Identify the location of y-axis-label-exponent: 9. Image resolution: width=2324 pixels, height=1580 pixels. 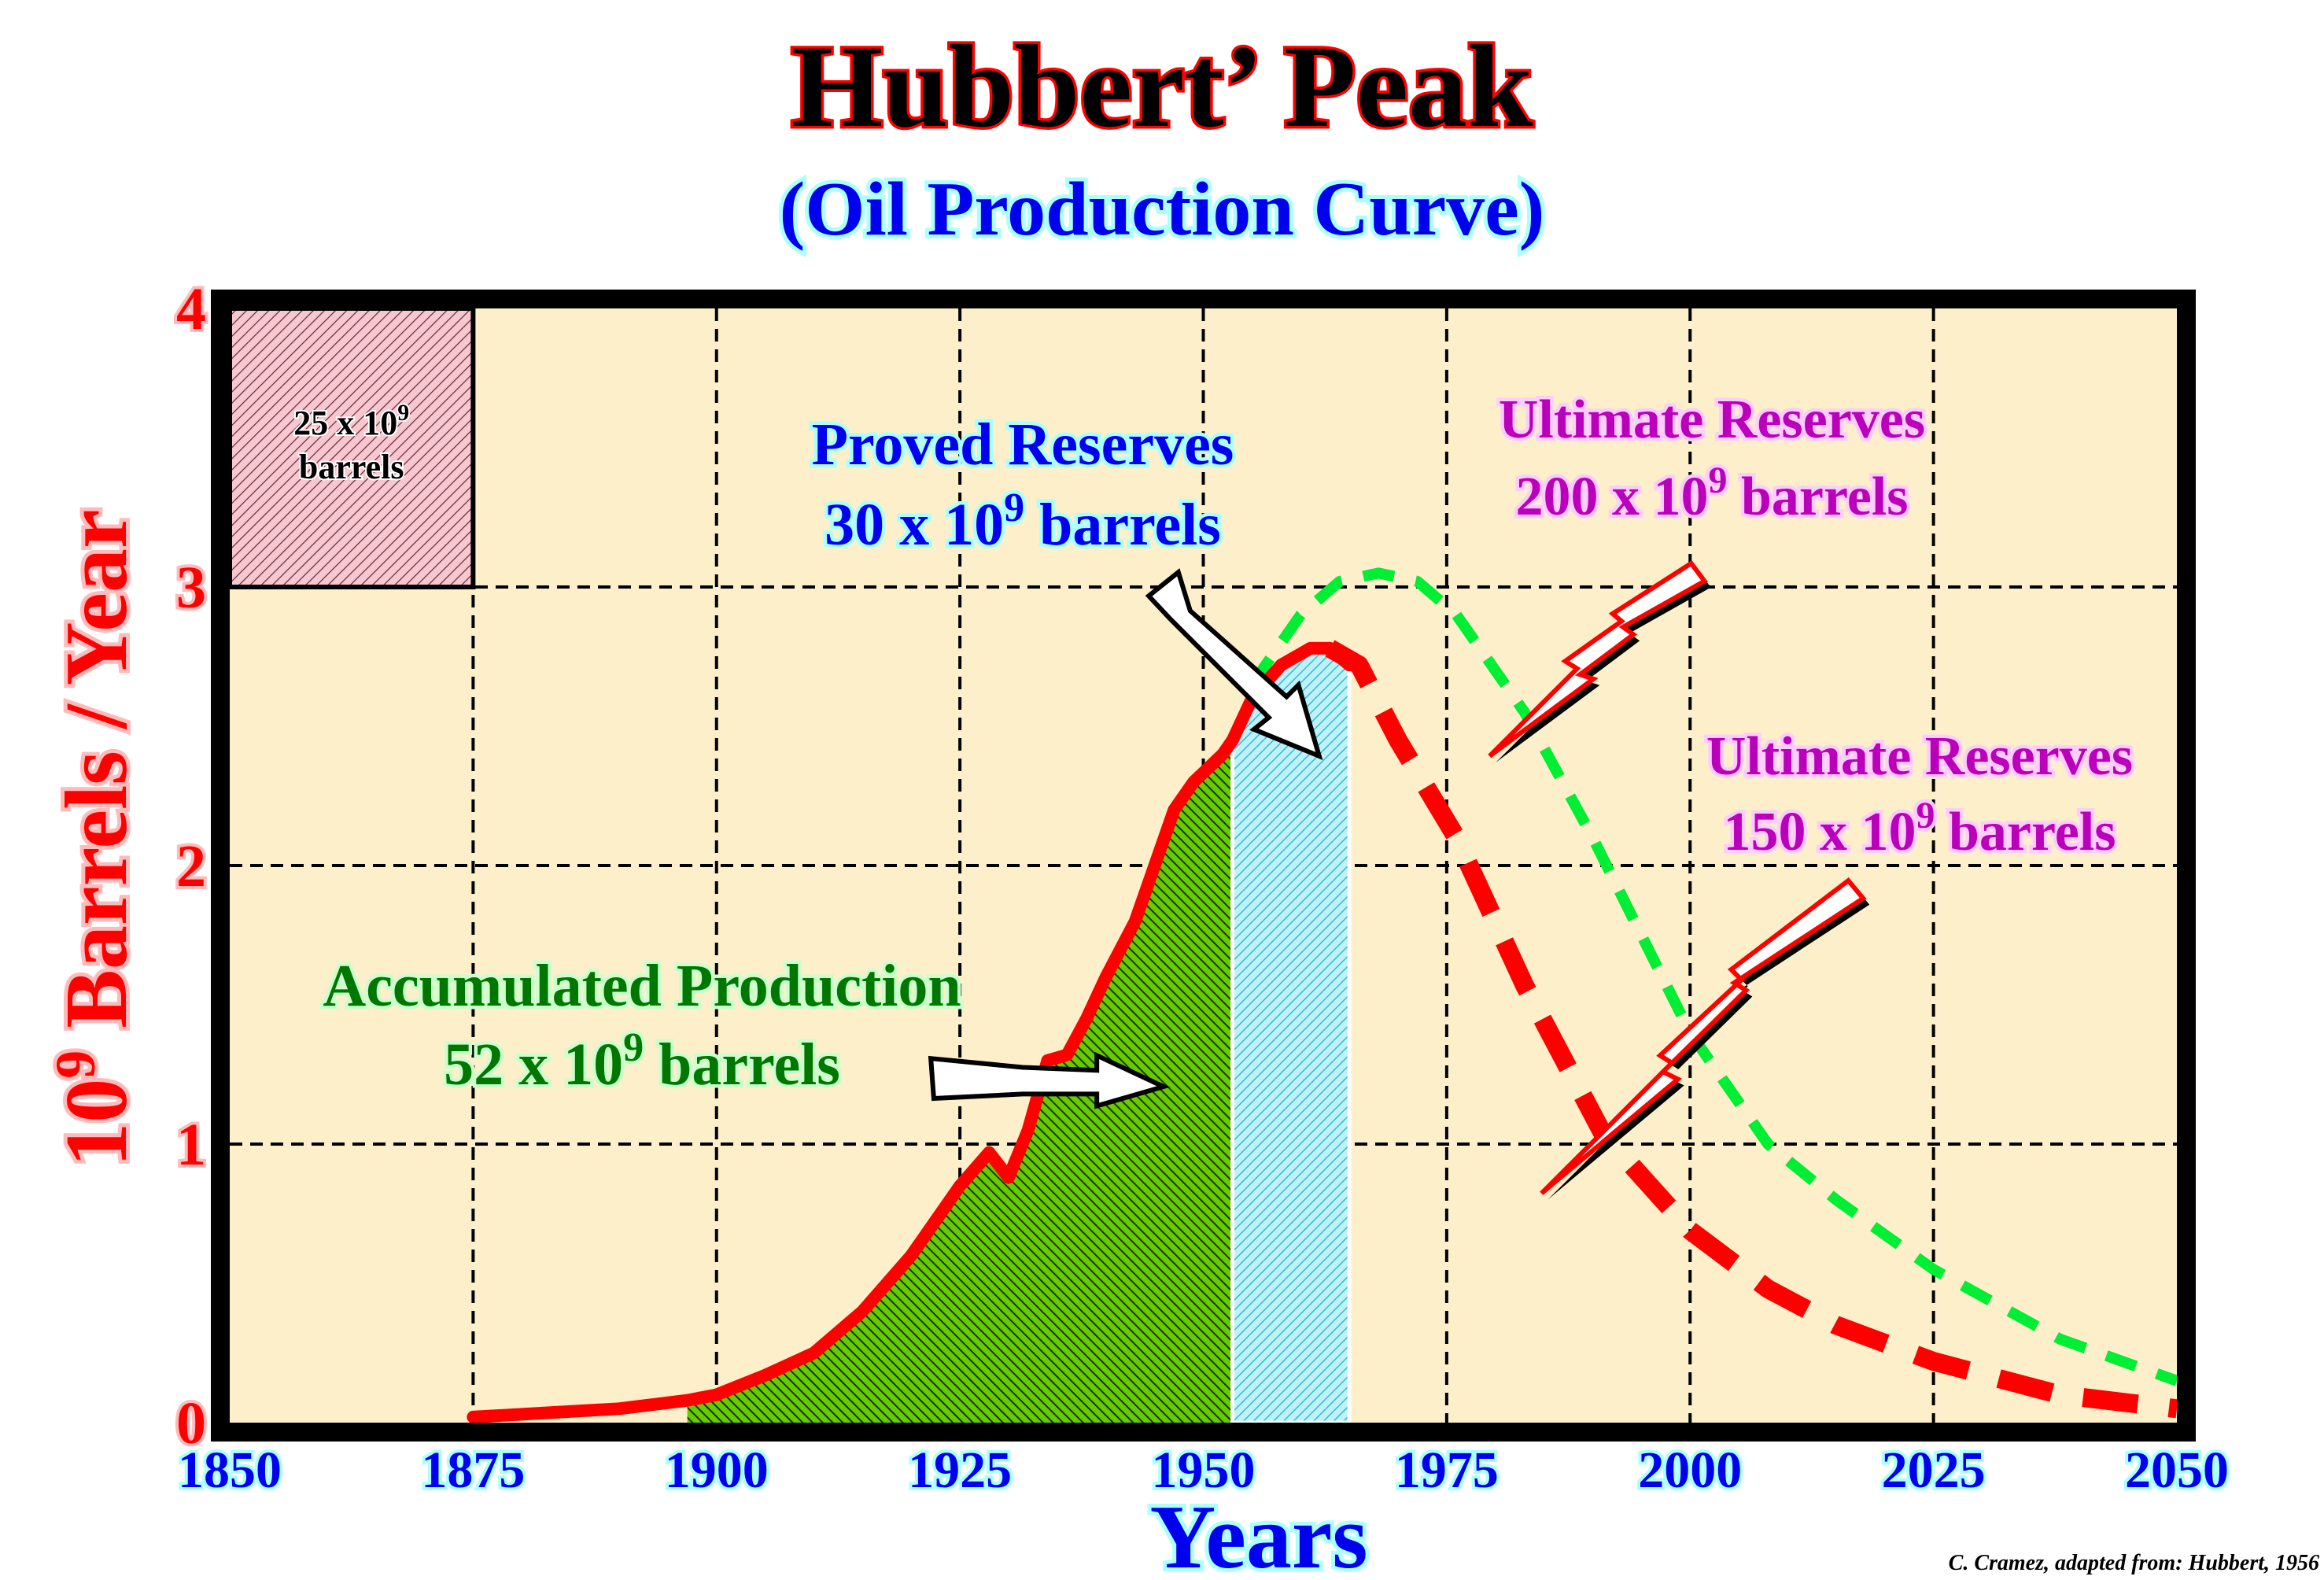
(75, 1064).